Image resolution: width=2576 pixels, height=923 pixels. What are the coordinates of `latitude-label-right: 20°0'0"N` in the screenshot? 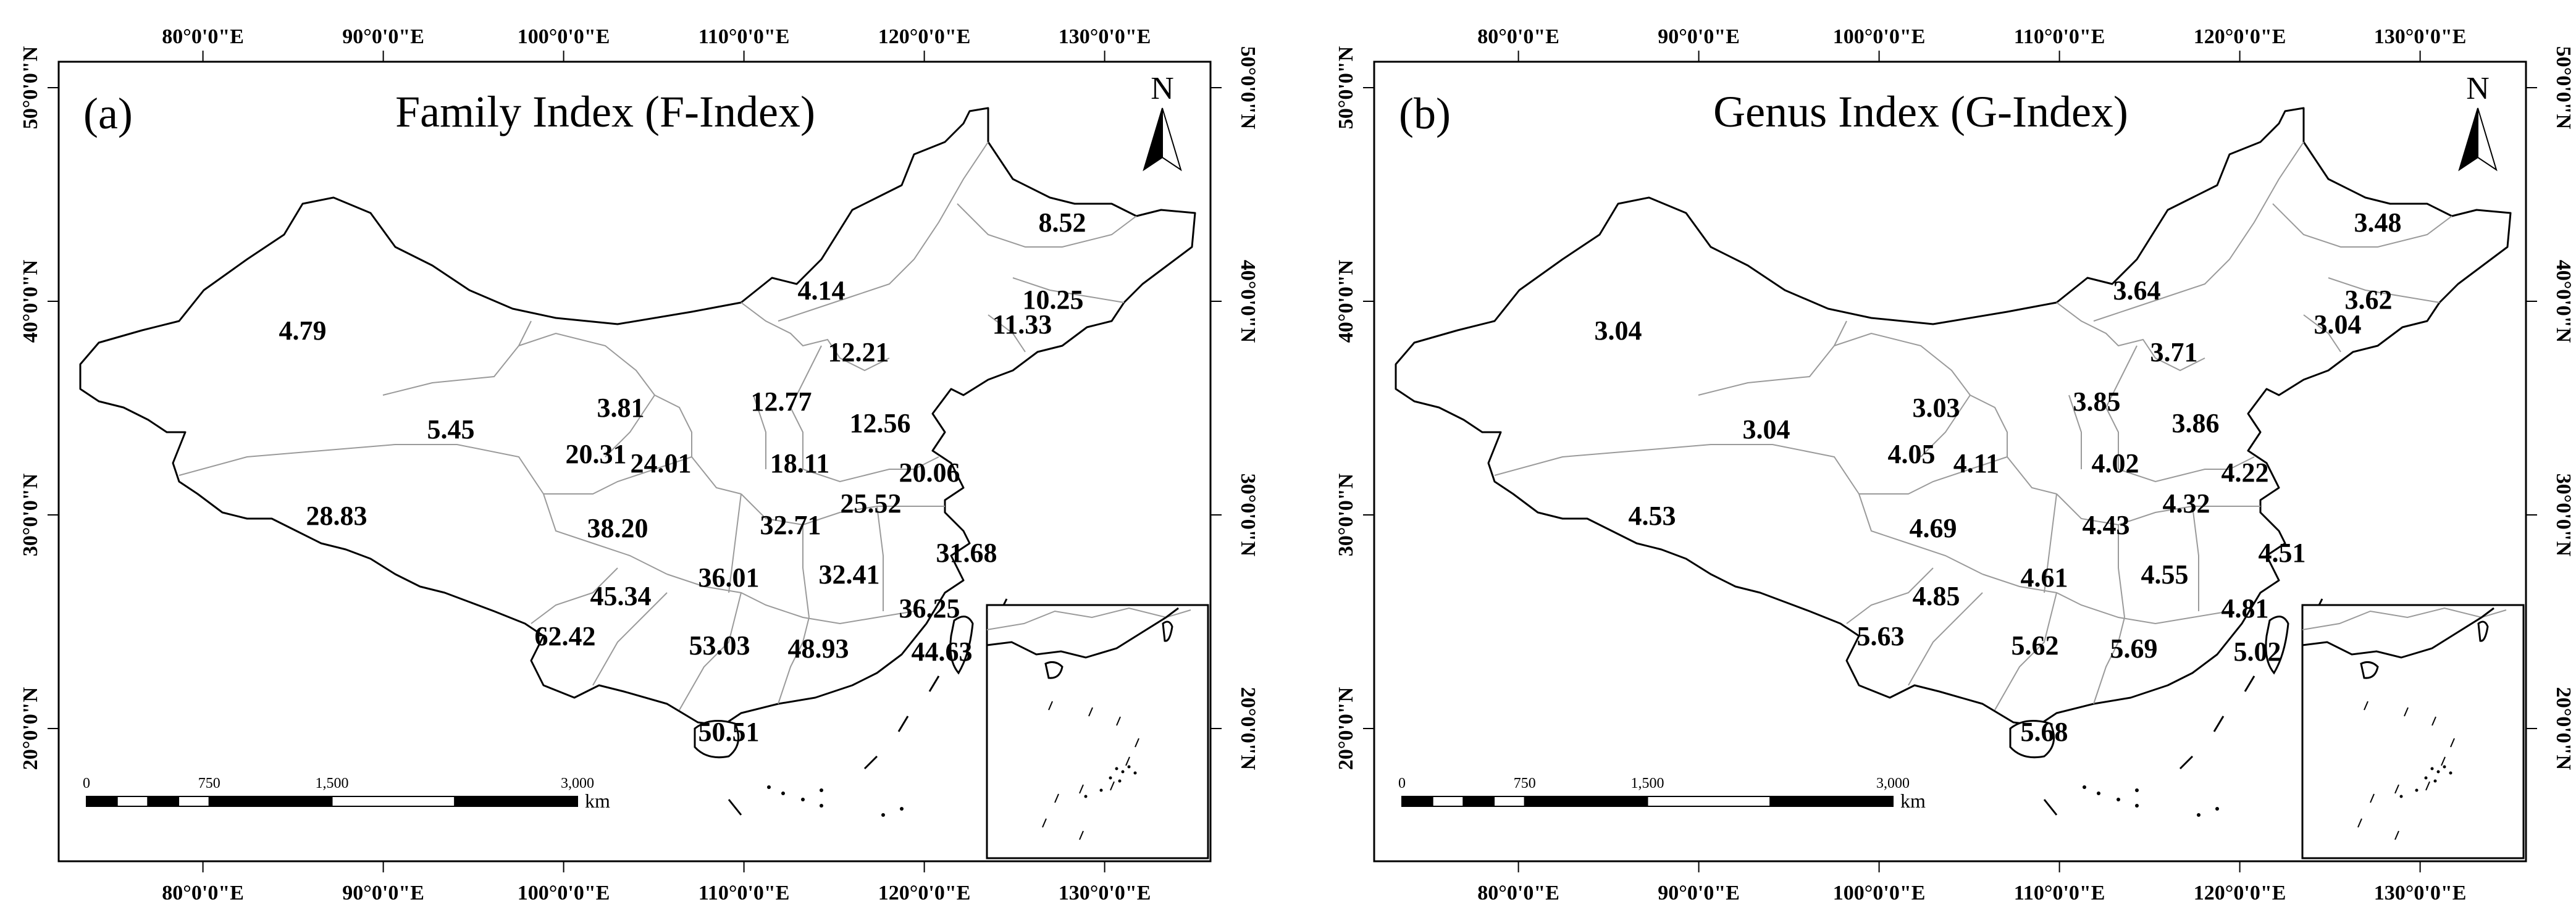 It's located at (2563, 729).